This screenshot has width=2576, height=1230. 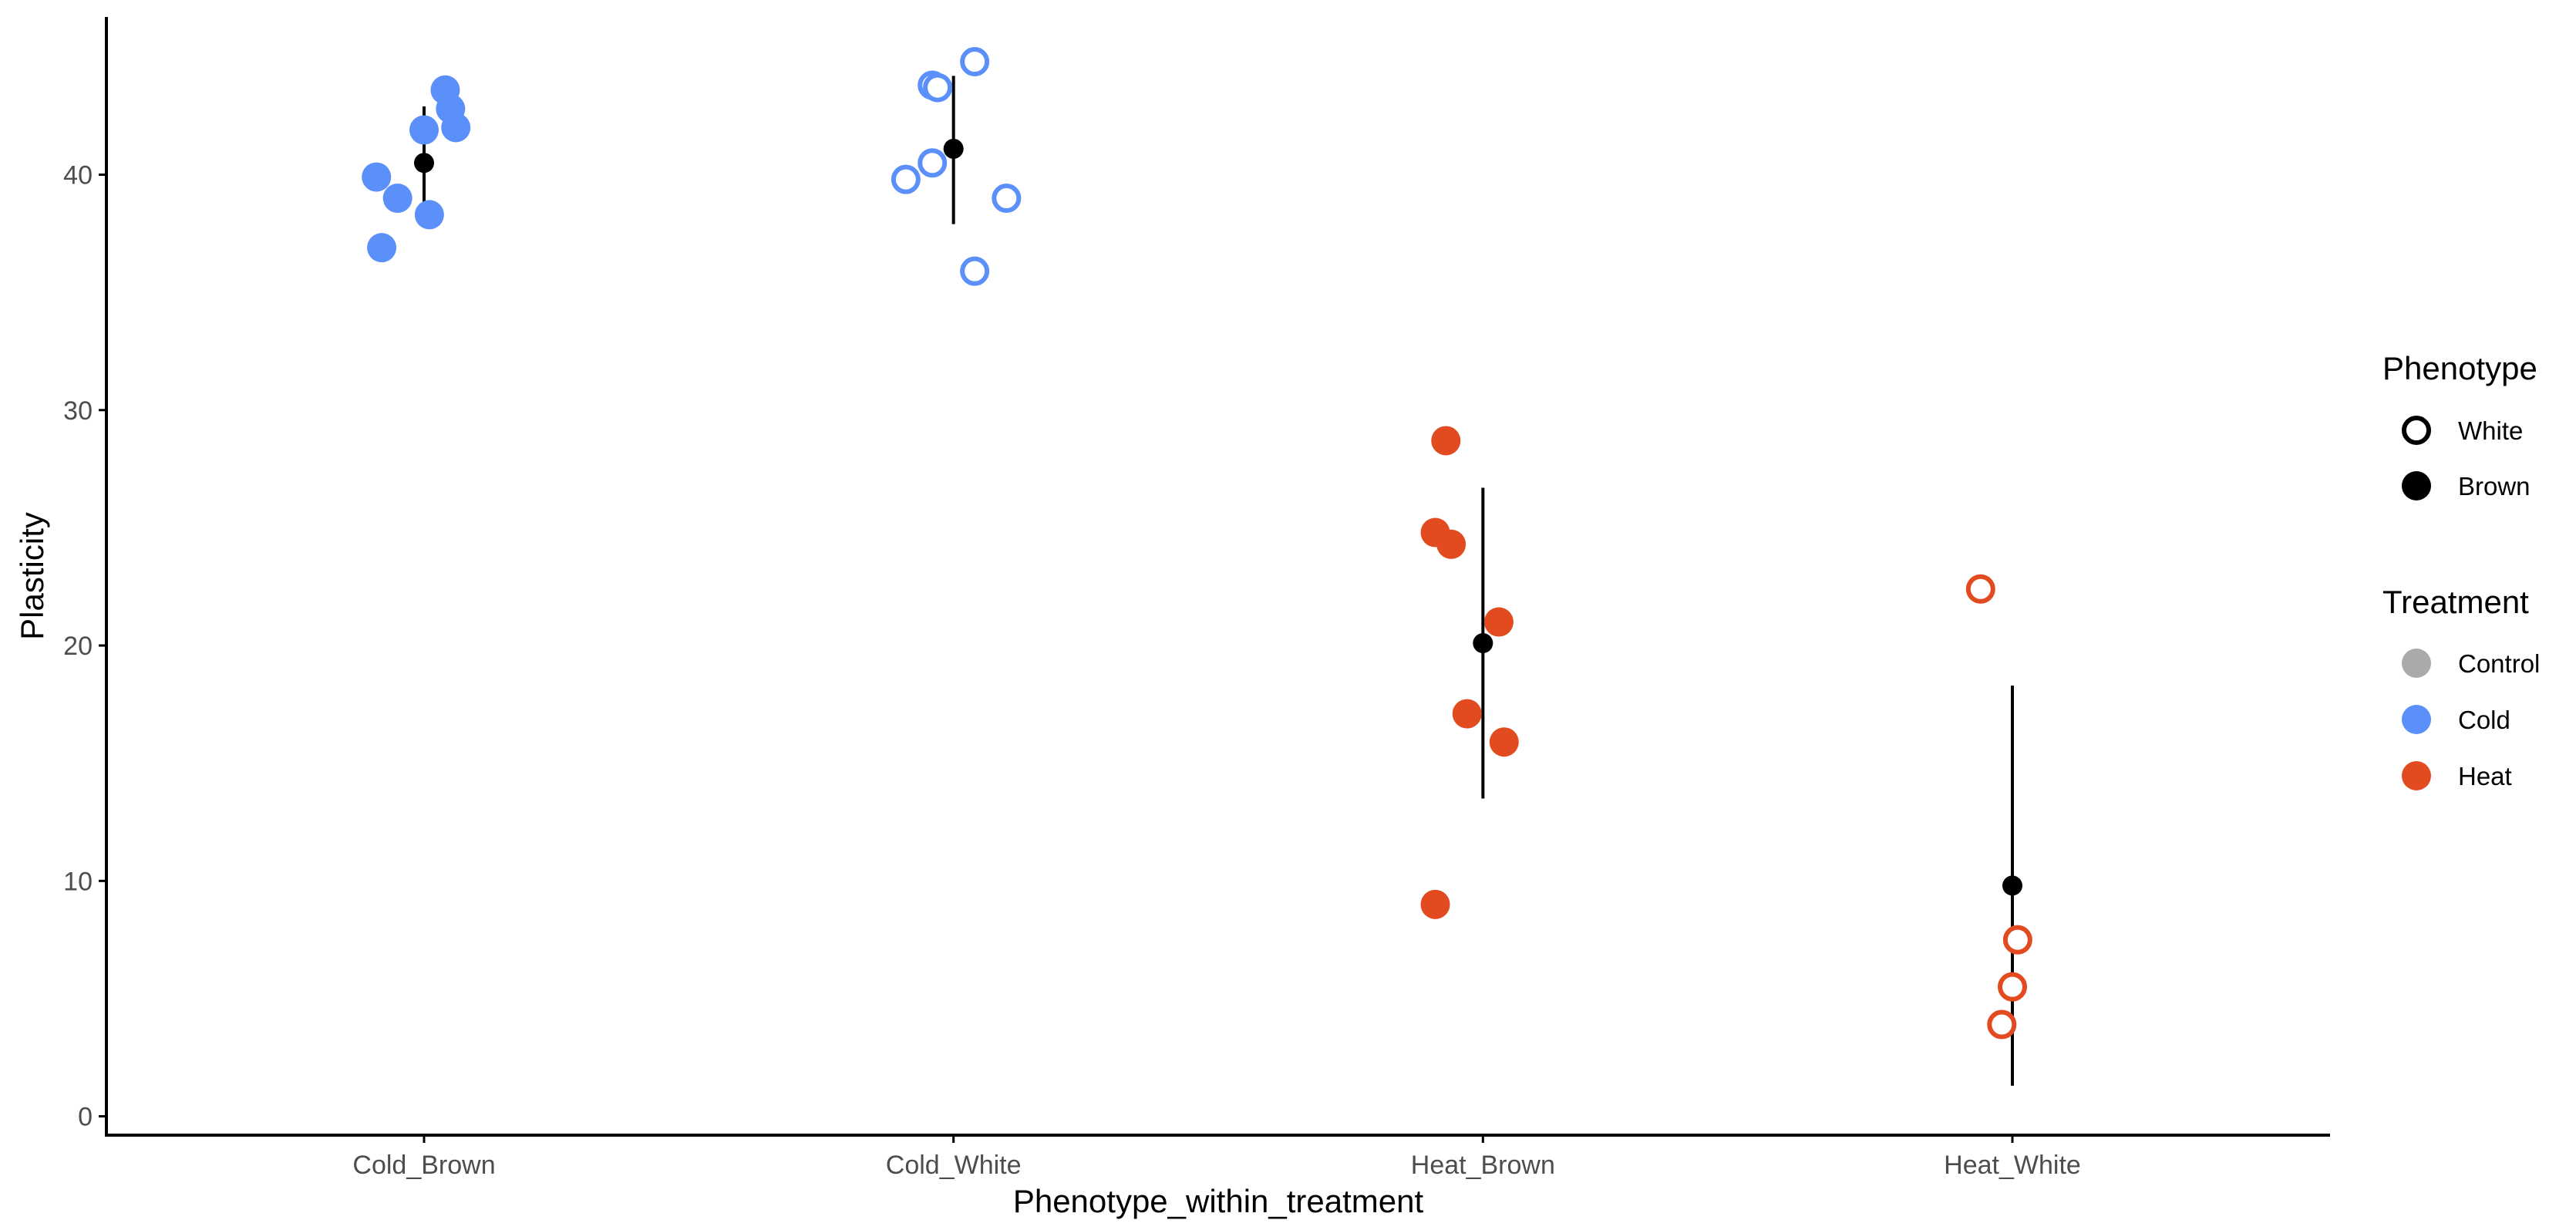 What do you see at coordinates (78, 411) in the screenshot?
I see `y-tick-label: 30` at bounding box center [78, 411].